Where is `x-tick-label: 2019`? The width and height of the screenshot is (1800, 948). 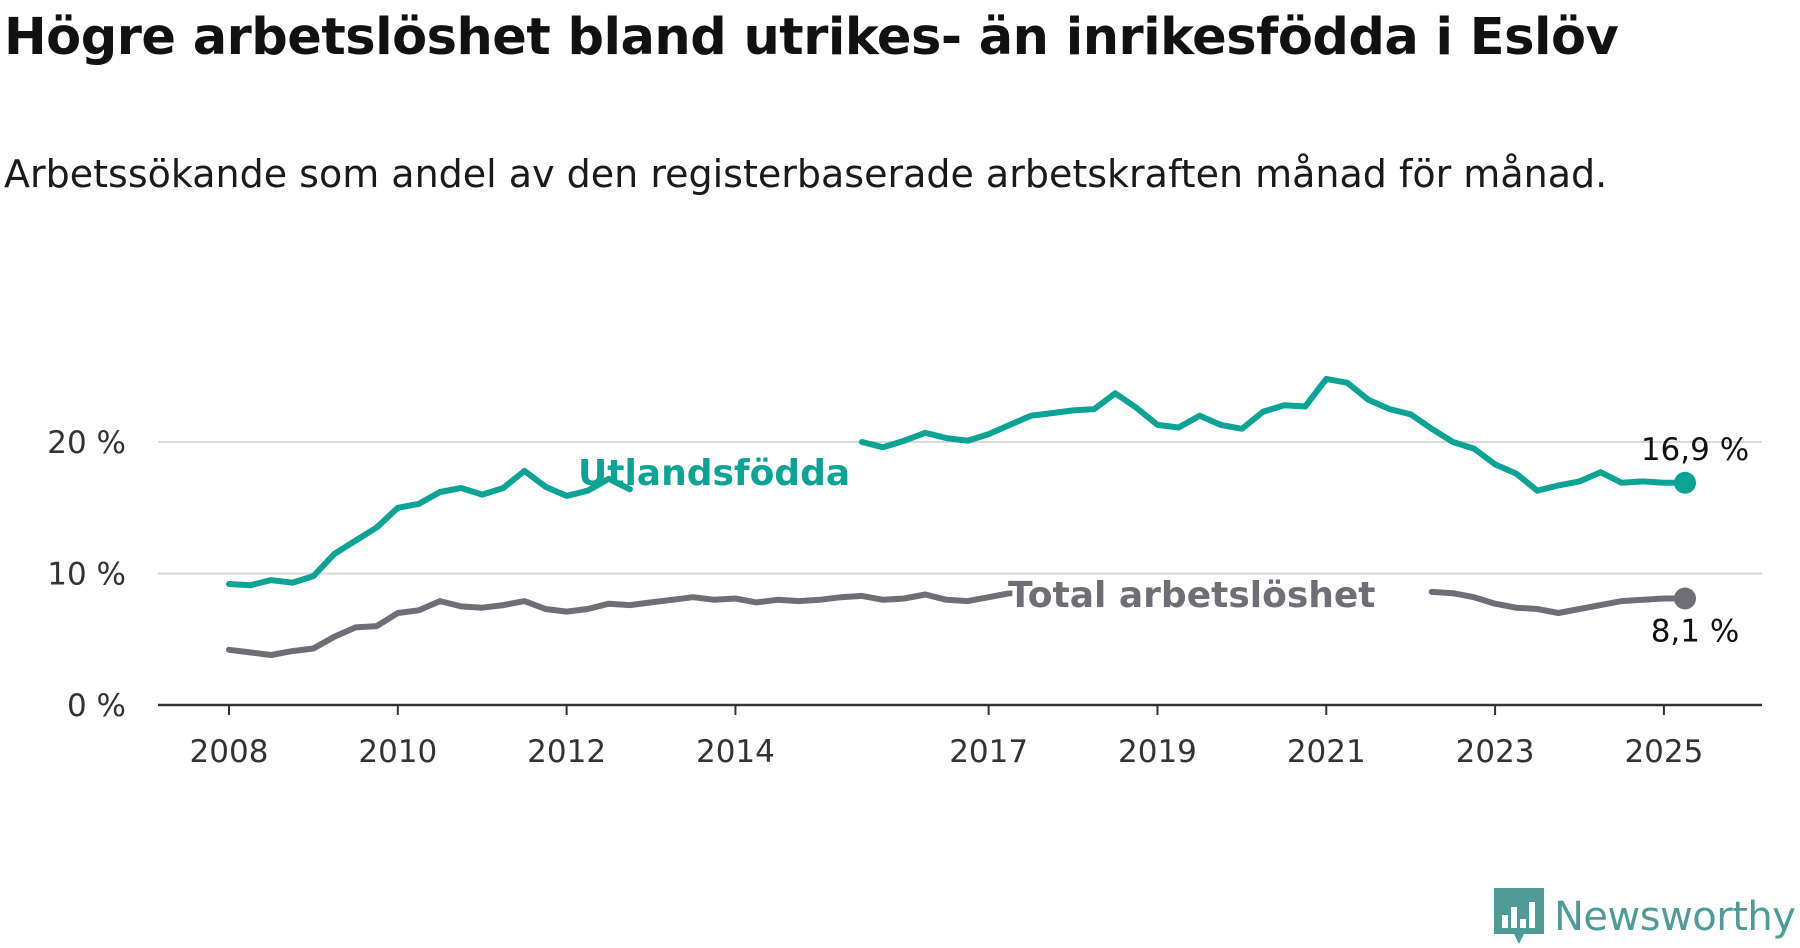 x-tick-label: 2019 is located at coordinates (1157, 752).